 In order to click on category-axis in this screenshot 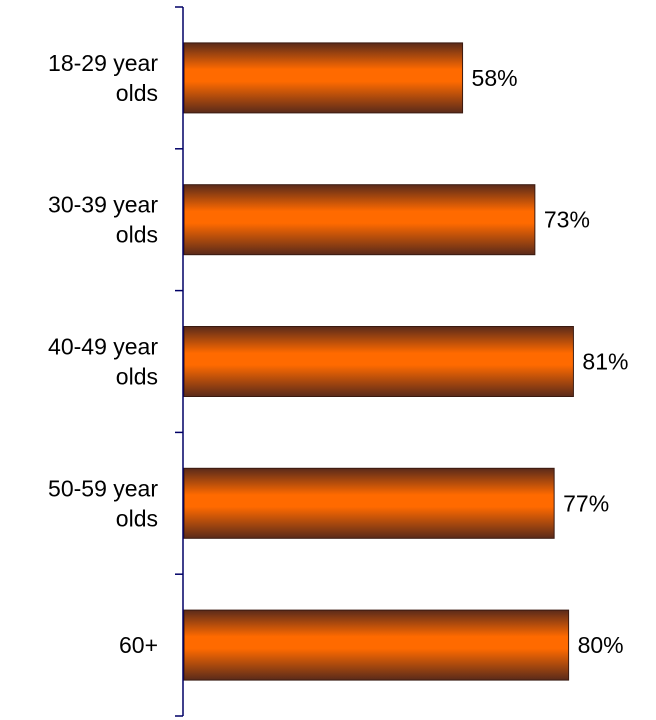, I will do `click(179, 361)`.